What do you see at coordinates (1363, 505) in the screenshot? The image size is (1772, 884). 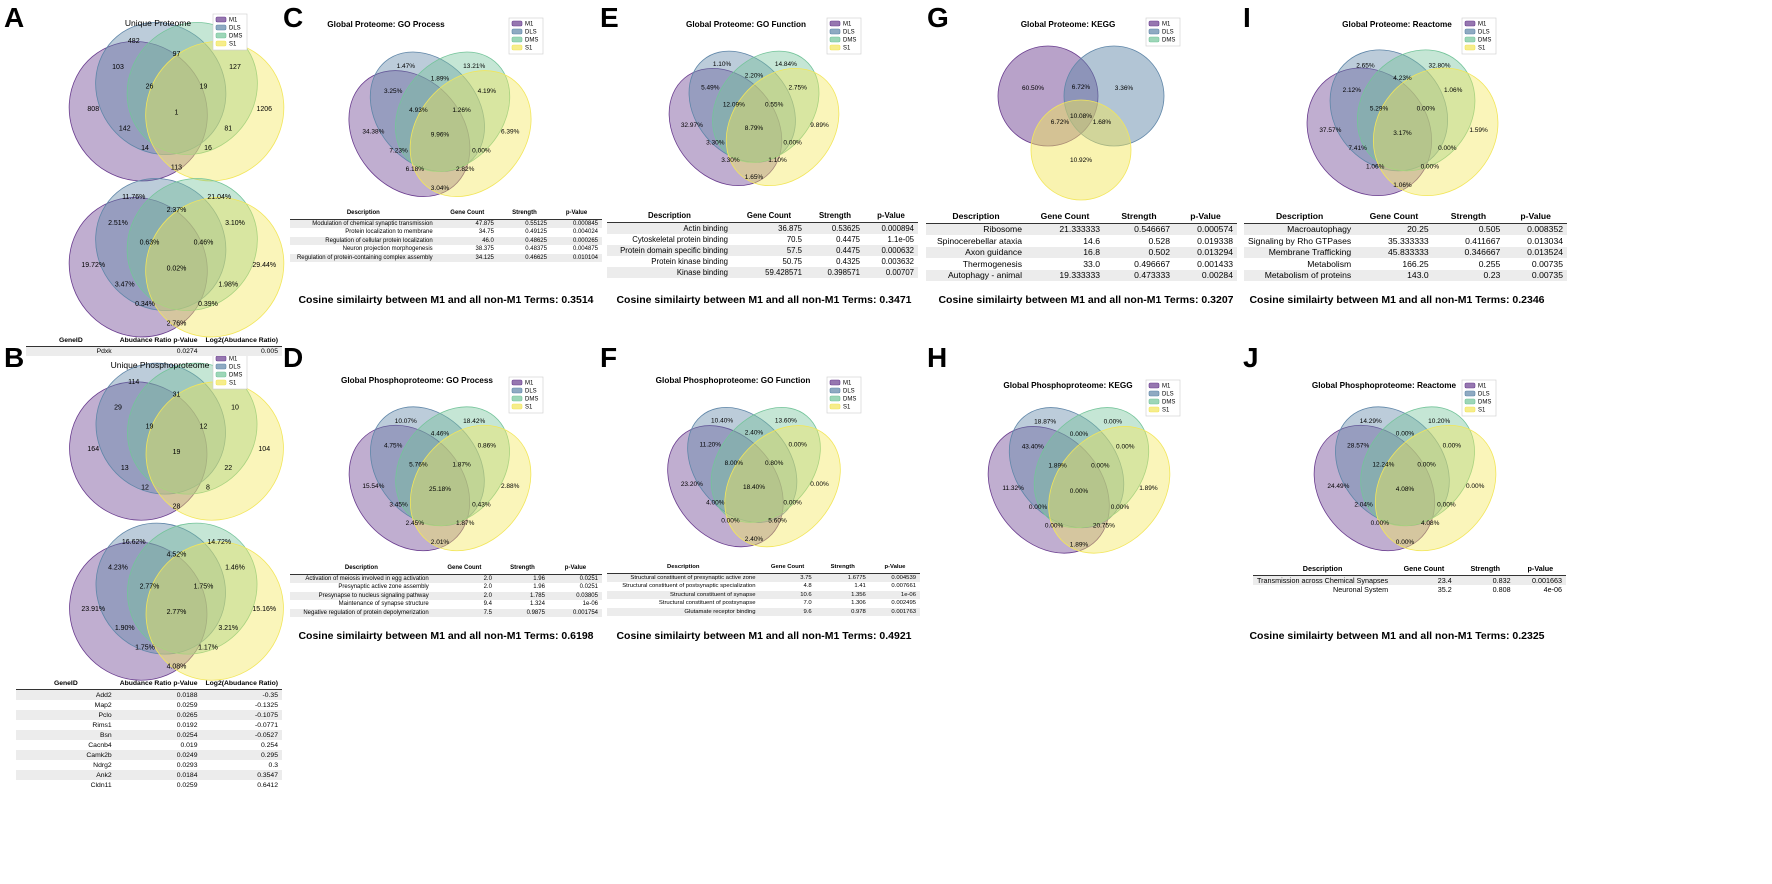 I see `venn-region-label: 2.04%` at bounding box center [1363, 505].